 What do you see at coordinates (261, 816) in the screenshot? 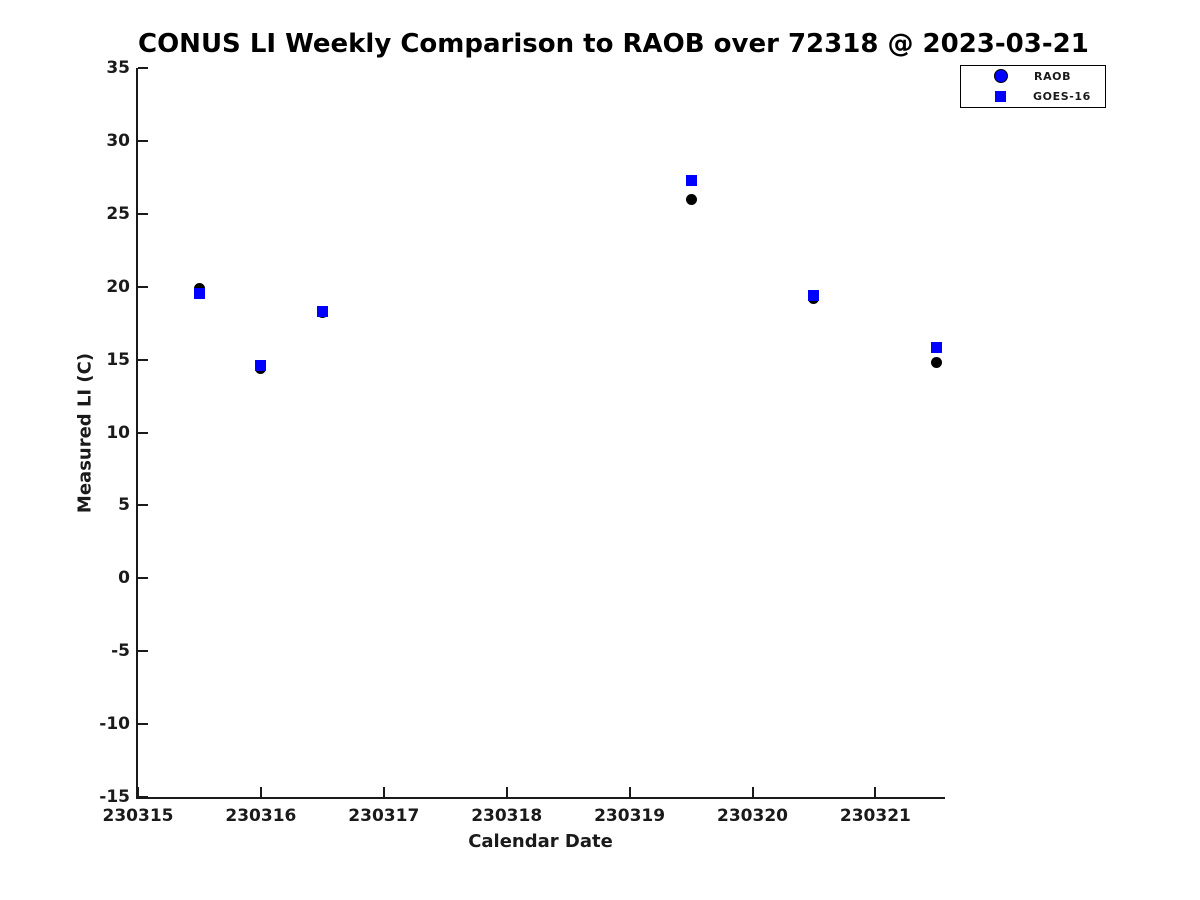
I see `x-tick-label: 230316` at bounding box center [261, 816].